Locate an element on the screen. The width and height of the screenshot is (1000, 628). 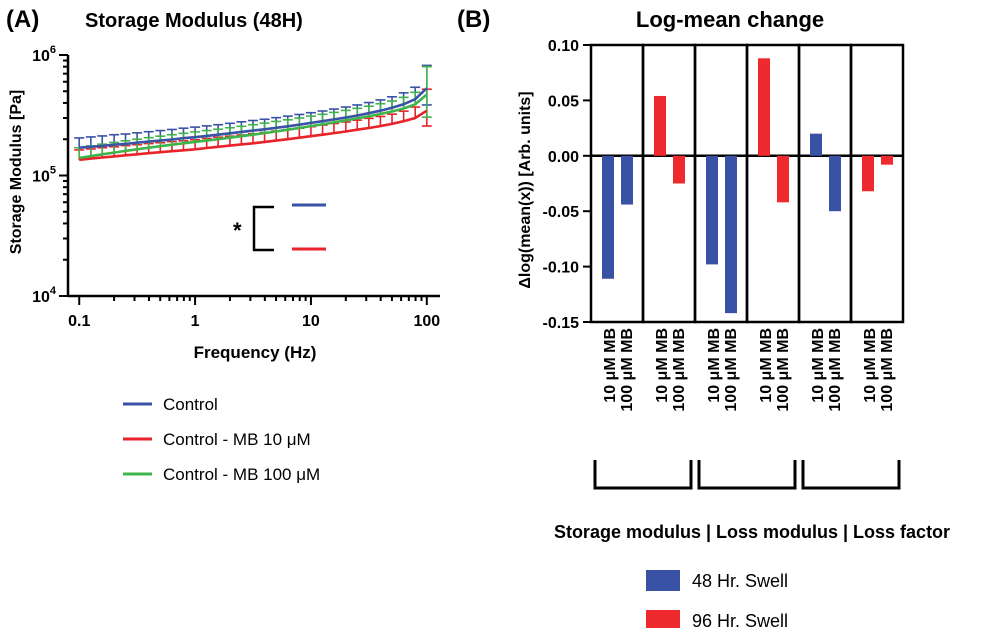
panel-b-bars is located at coordinates (747, 186).